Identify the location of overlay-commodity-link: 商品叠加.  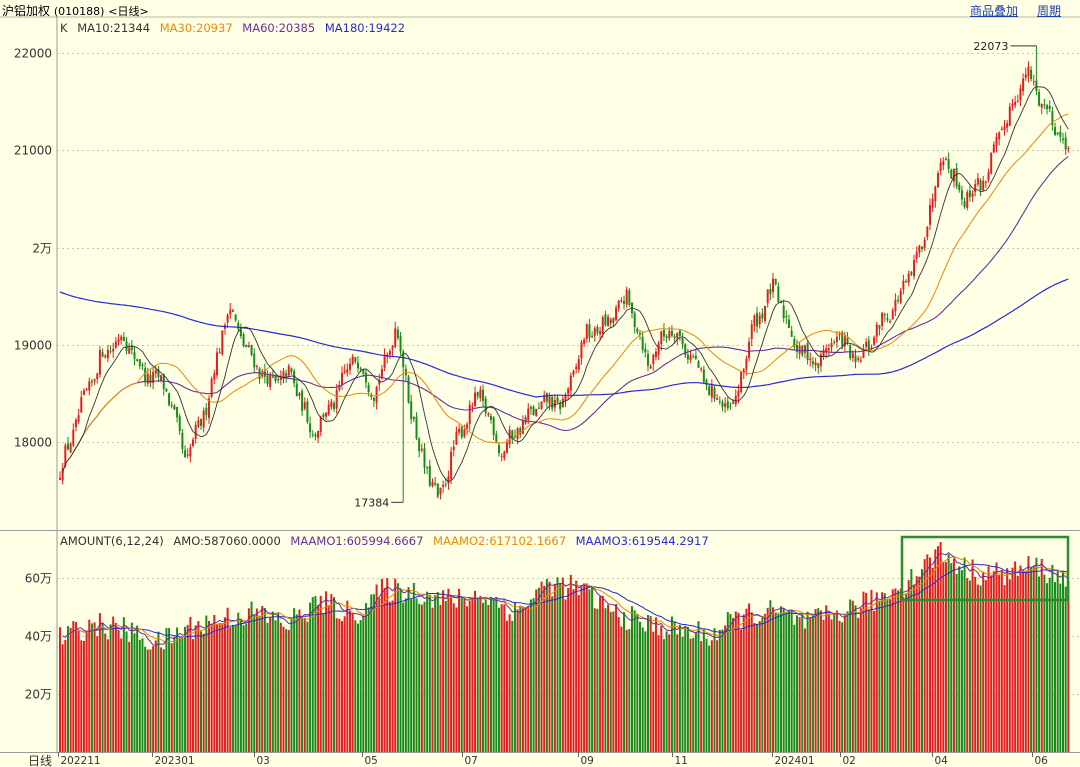
(994, 11).